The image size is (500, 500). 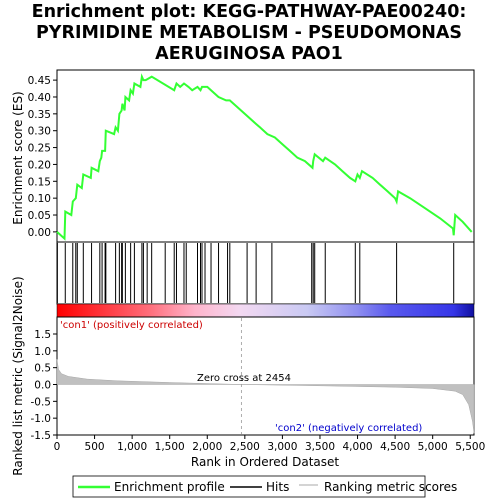 I want to click on es-y-tick-label: 0.10, so click(x=39, y=199).